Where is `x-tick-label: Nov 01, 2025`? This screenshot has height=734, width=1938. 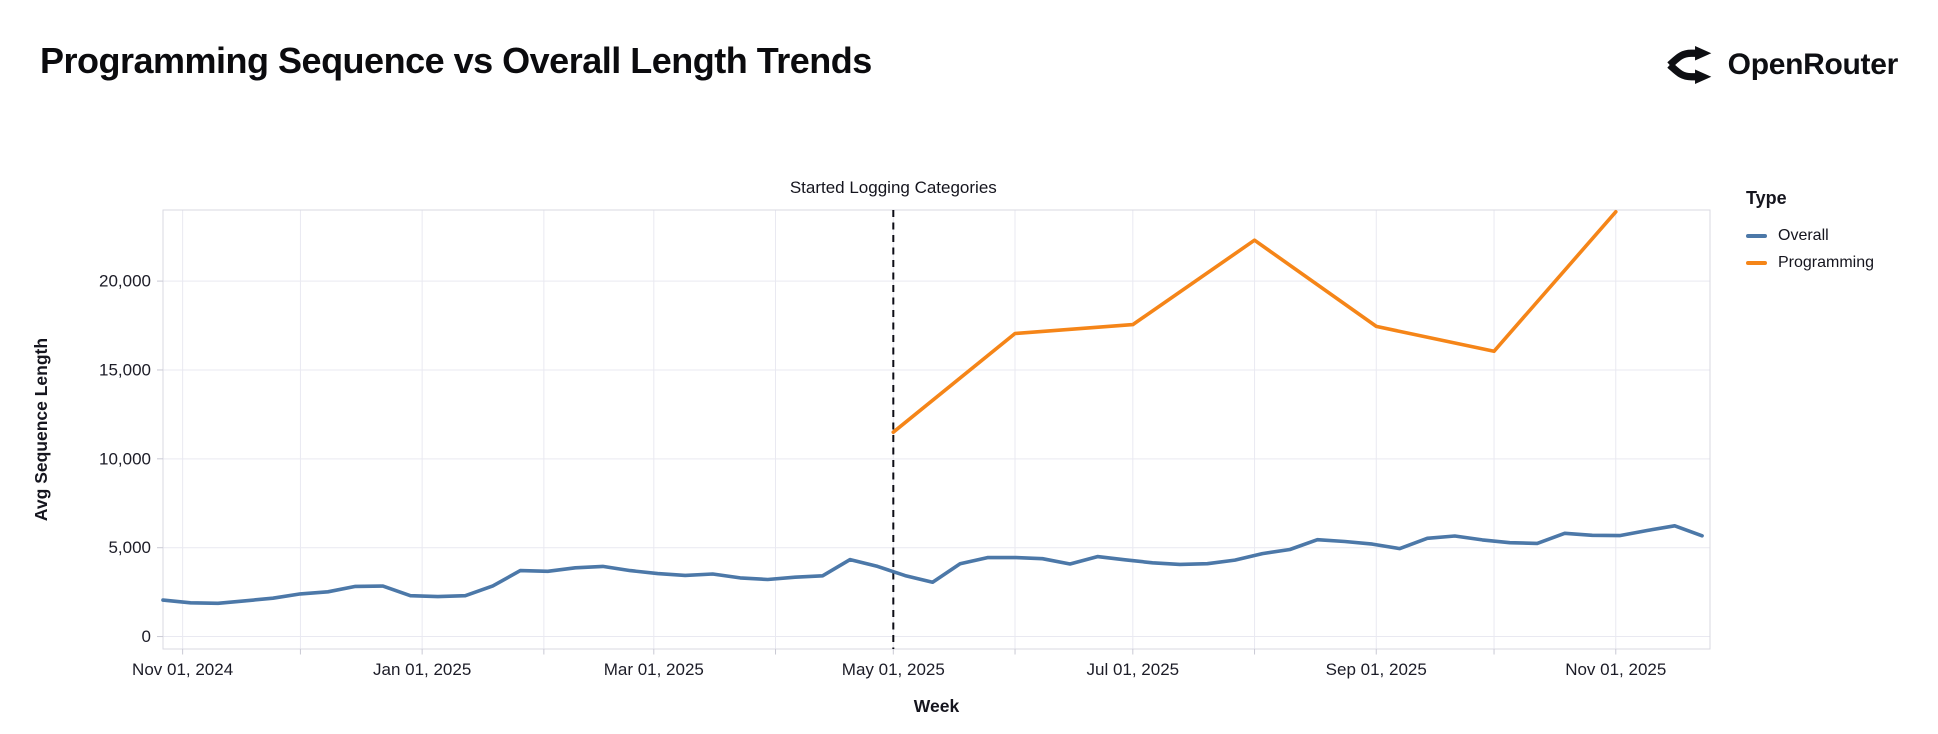
x-tick-label: Nov 01, 2025 is located at coordinates (1615, 669).